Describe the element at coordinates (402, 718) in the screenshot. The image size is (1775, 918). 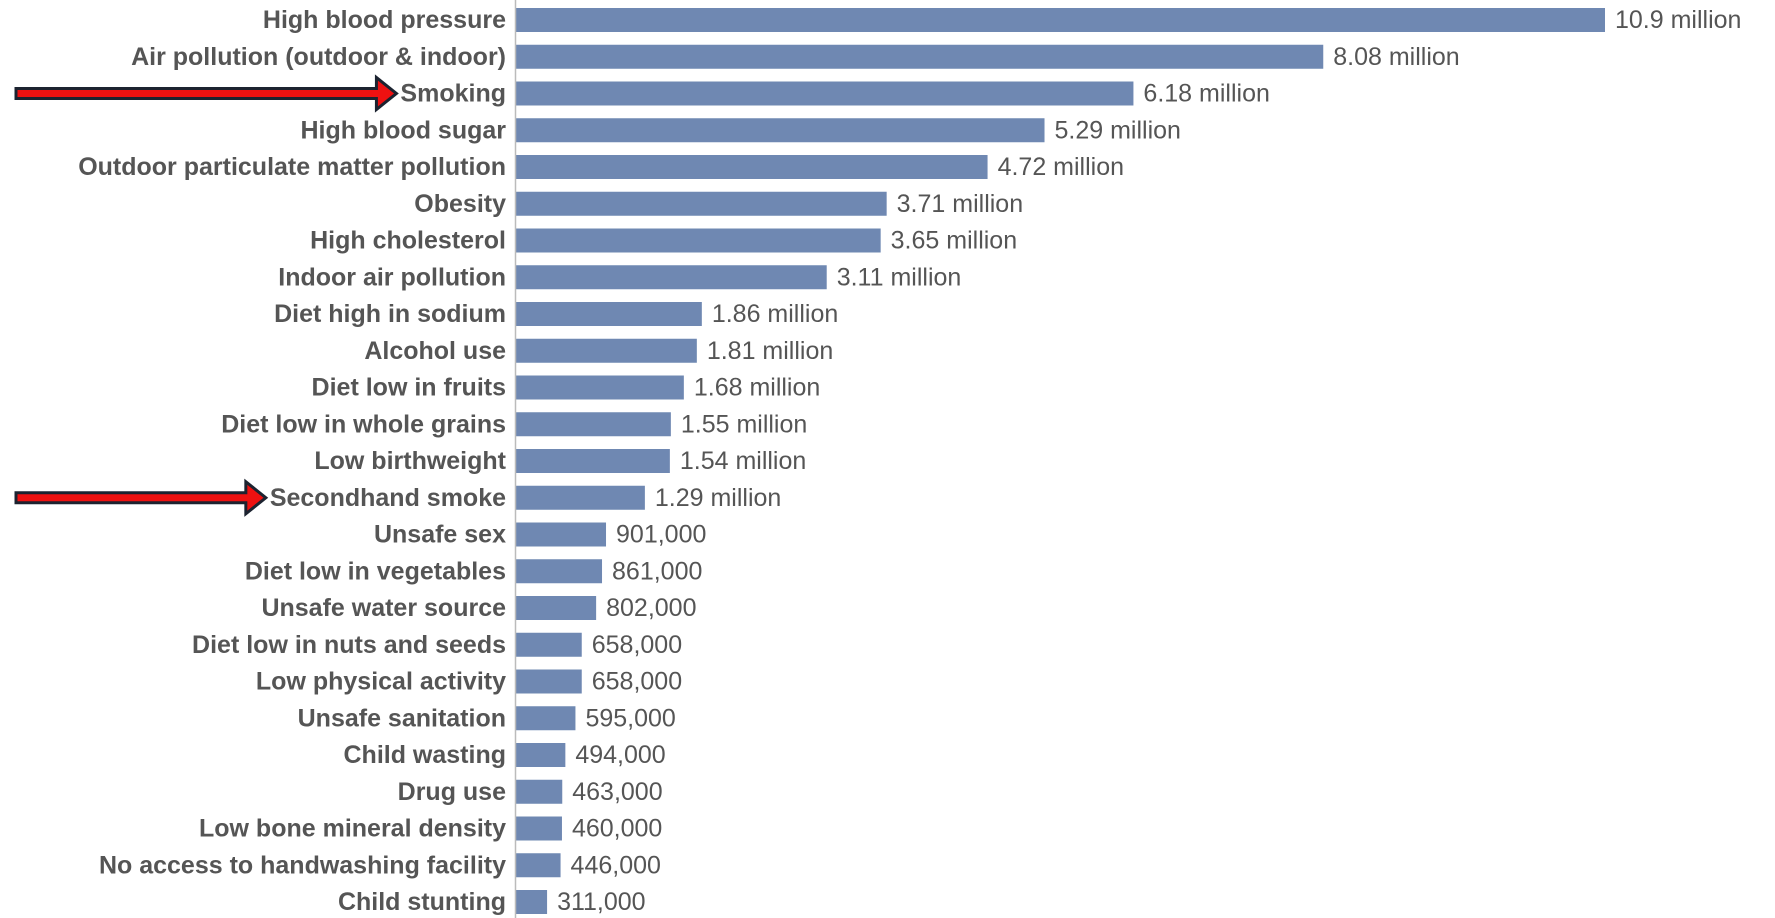
I see `category-label-unsafe-sanitation: Unsafe sanitation` at that location.